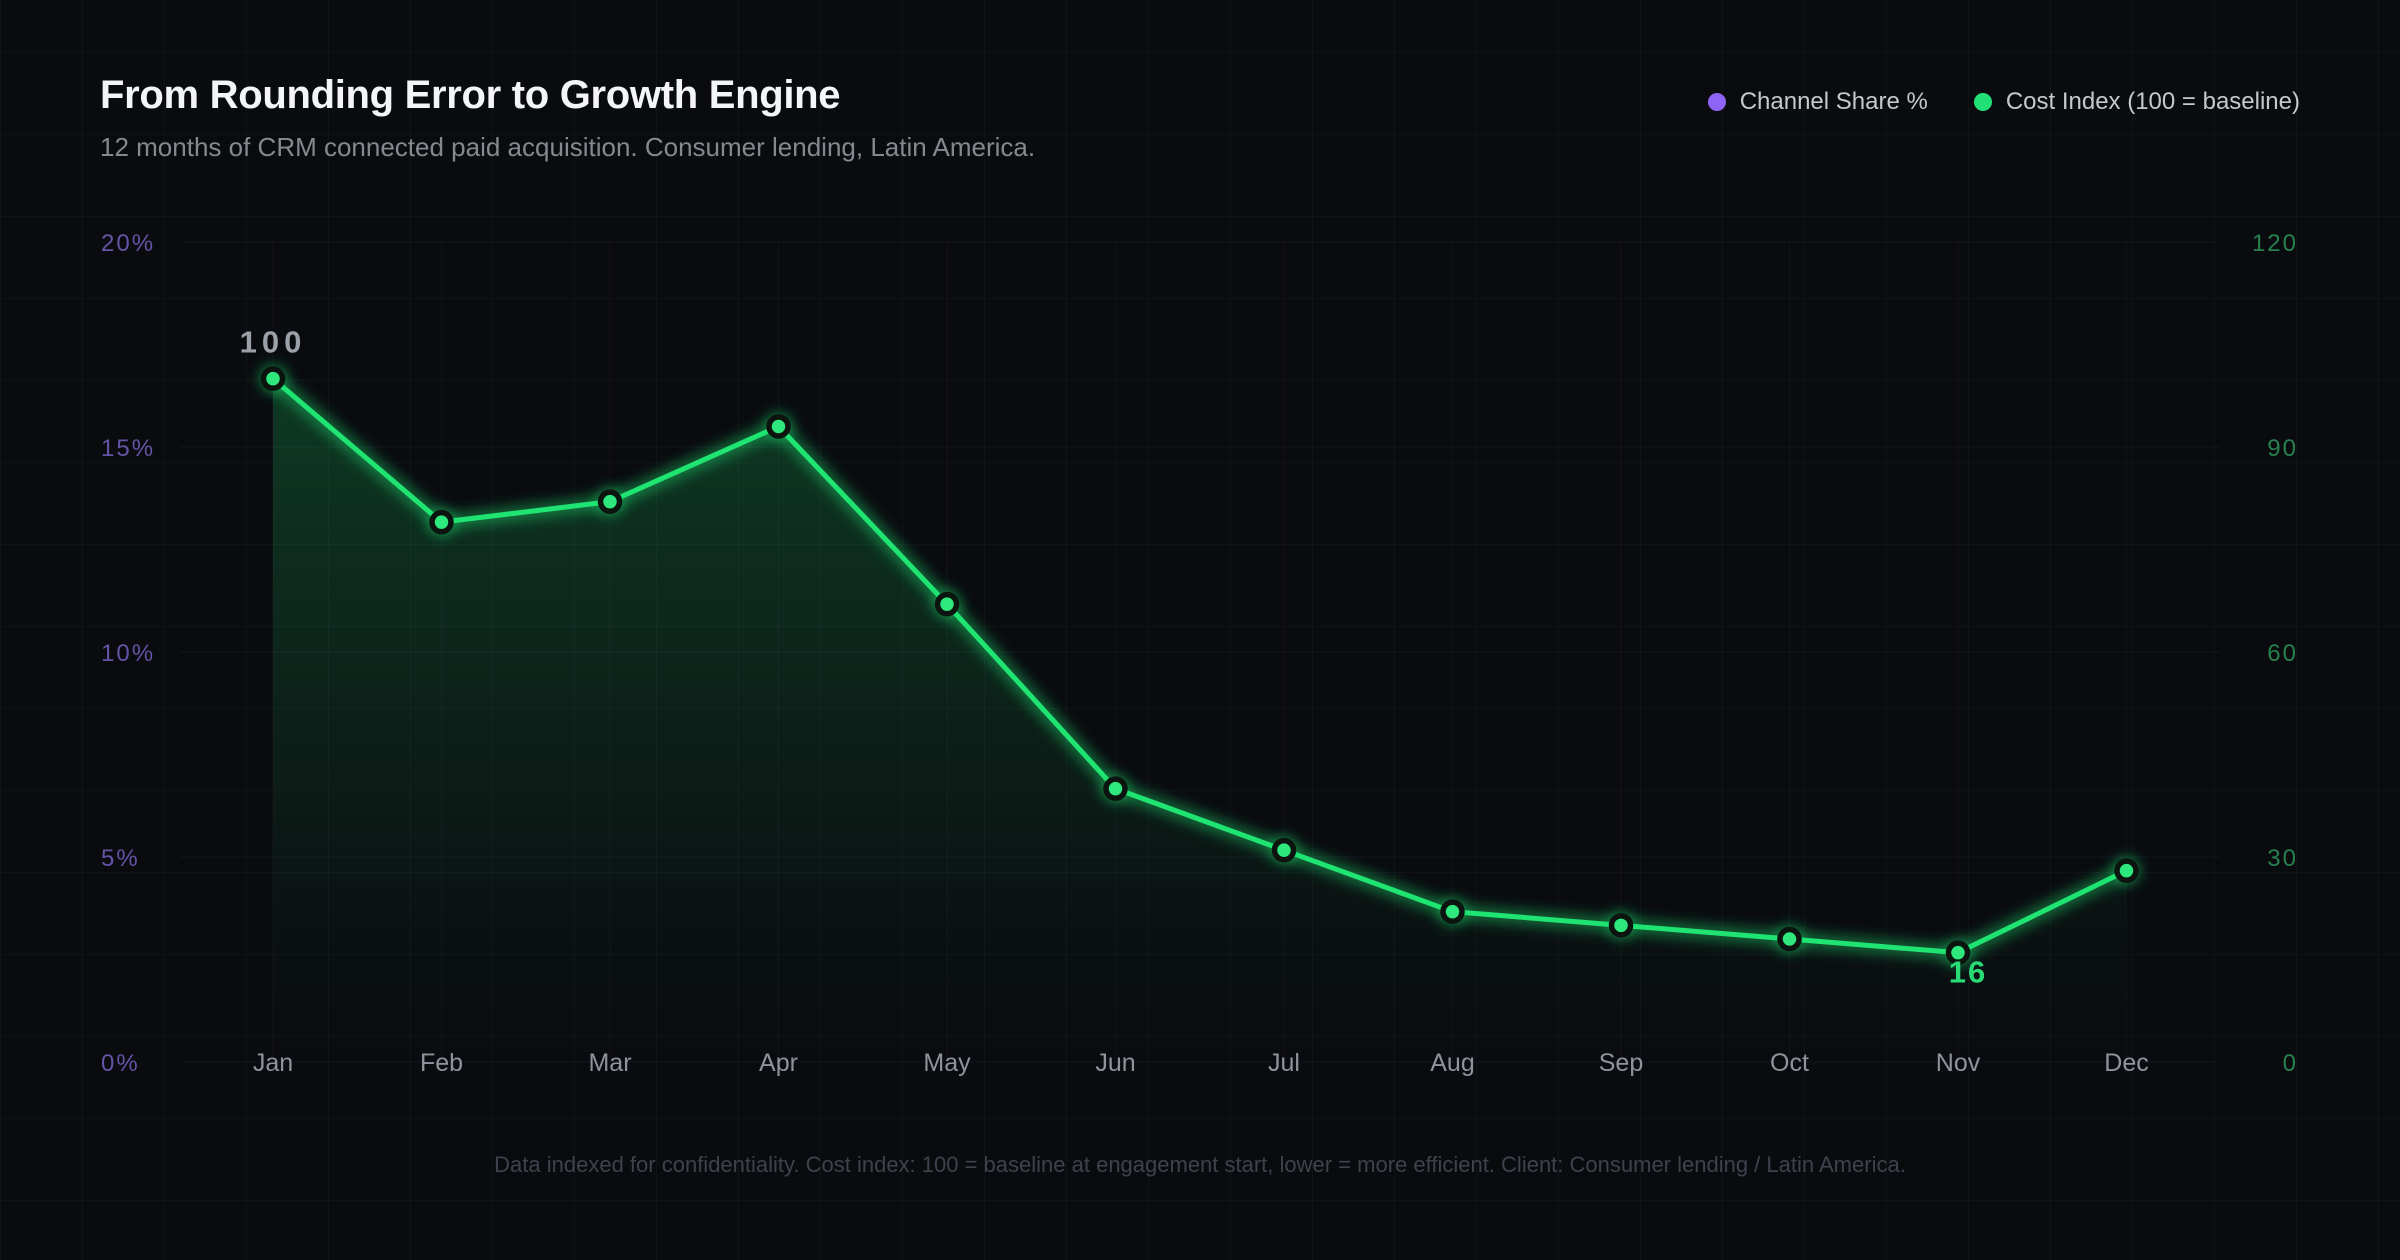  I want to click on x-axis-label-feb: Feb, so click(441, 1063).